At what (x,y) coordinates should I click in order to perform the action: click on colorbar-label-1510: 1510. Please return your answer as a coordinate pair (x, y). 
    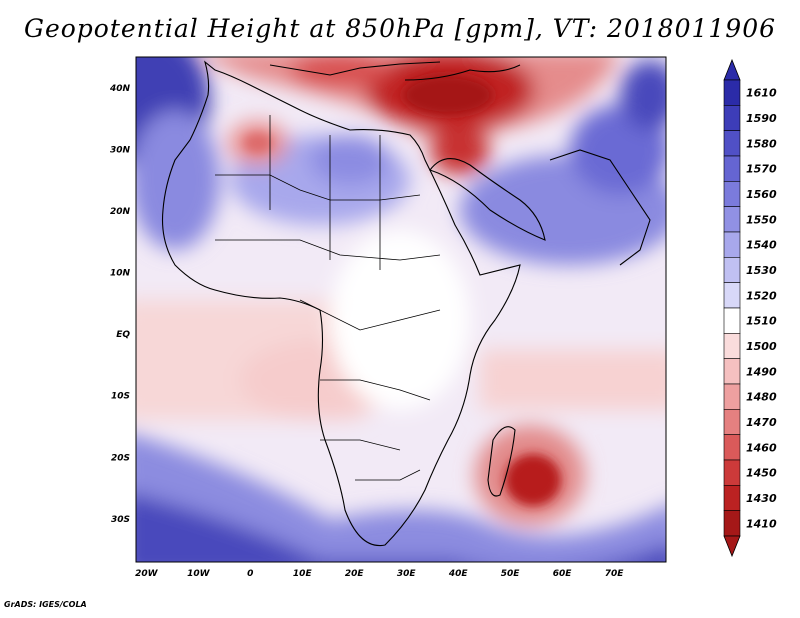
    Looking at the image, I should click on (761, 321).